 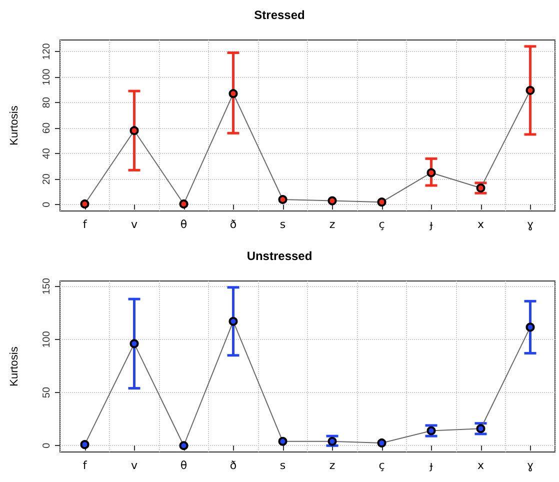 I want to click on chart-title: Stressed, so click(x=279, y=15).